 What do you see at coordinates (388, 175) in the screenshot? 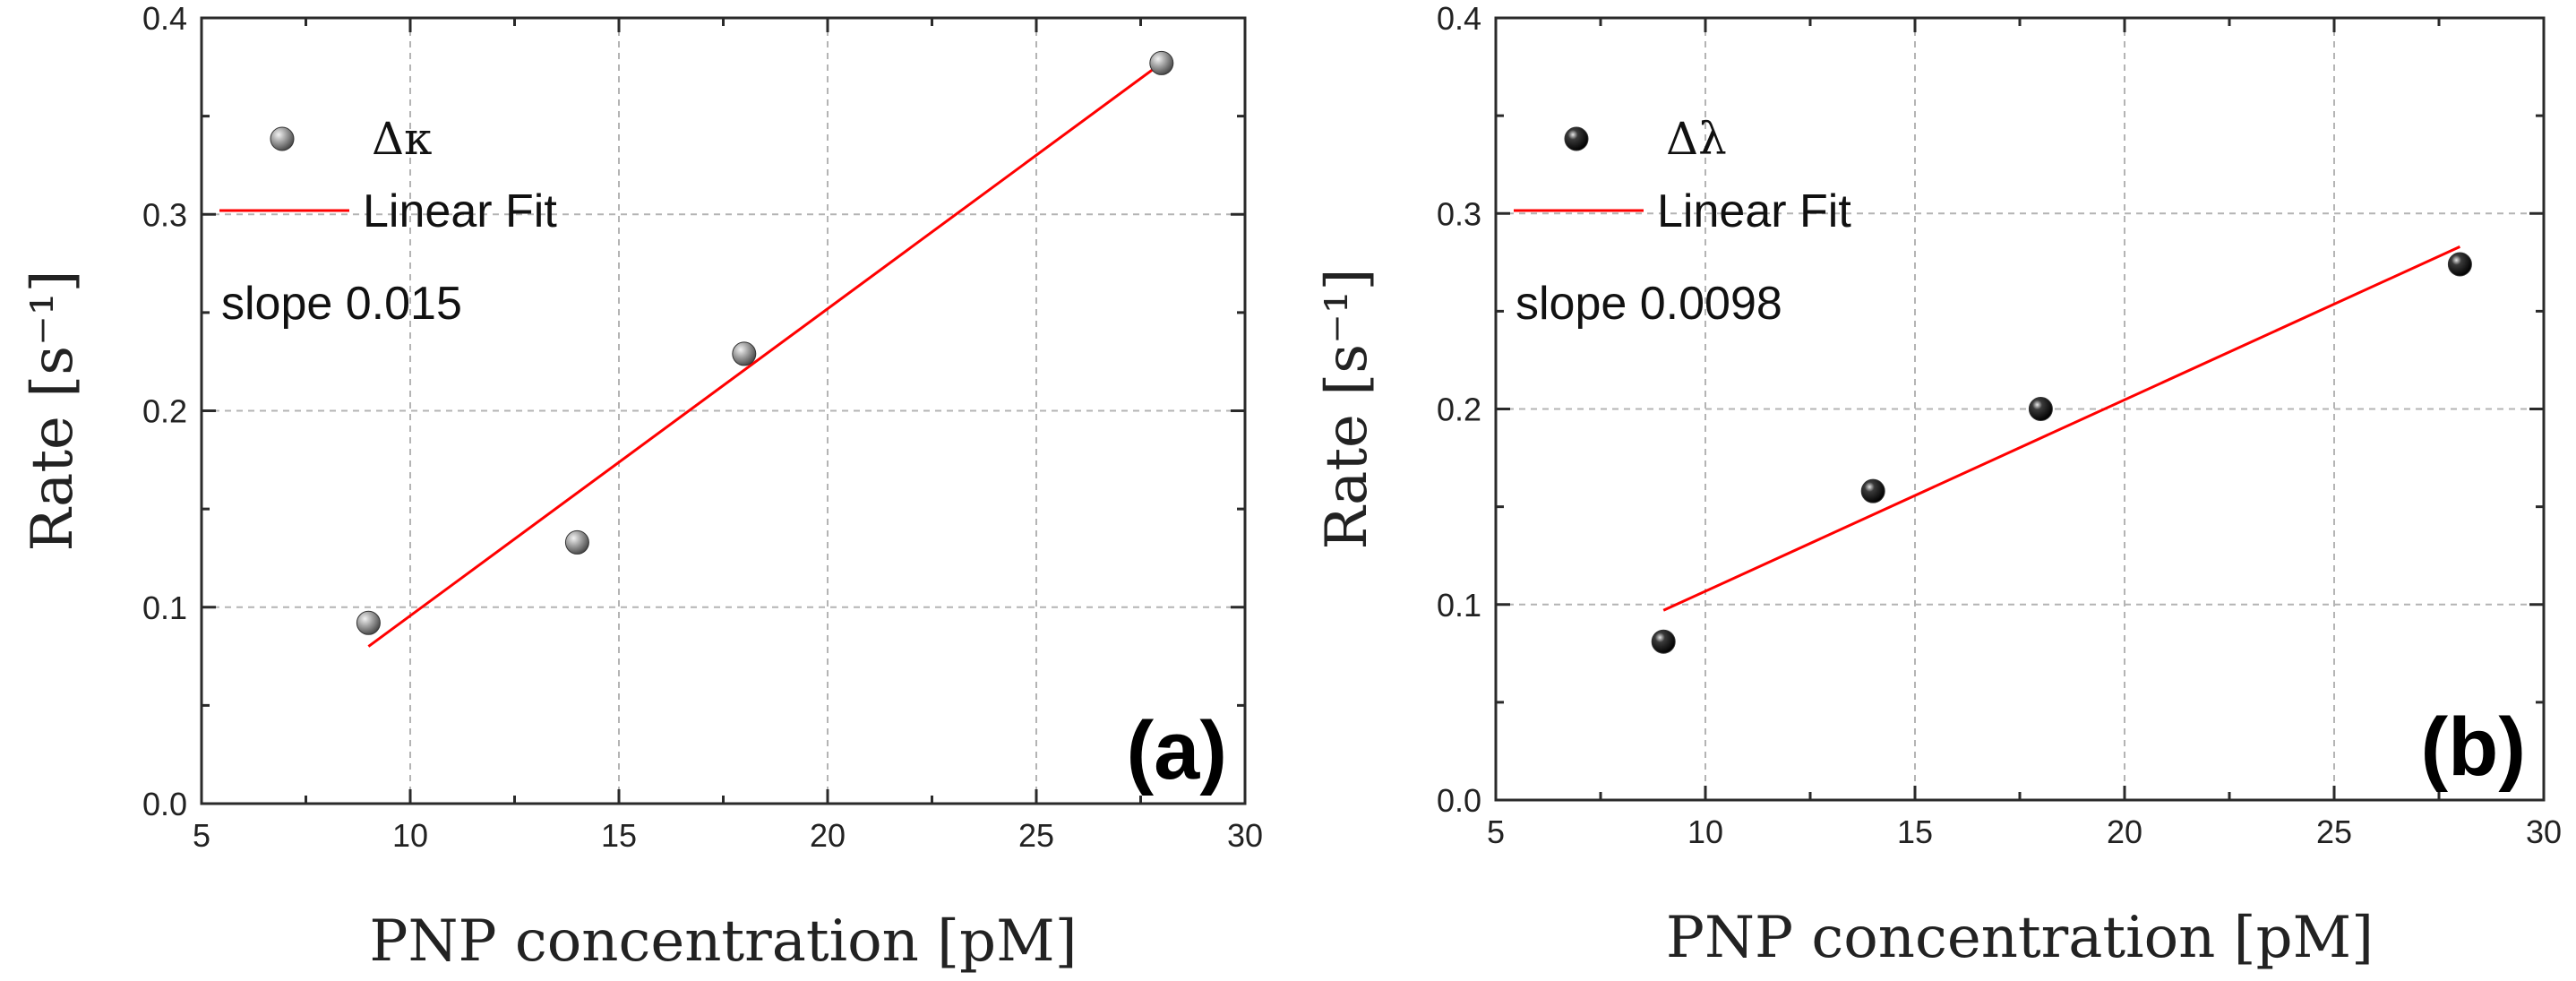
I see `legend: Δκ Linear Fit` at bounding box center [388, 175].